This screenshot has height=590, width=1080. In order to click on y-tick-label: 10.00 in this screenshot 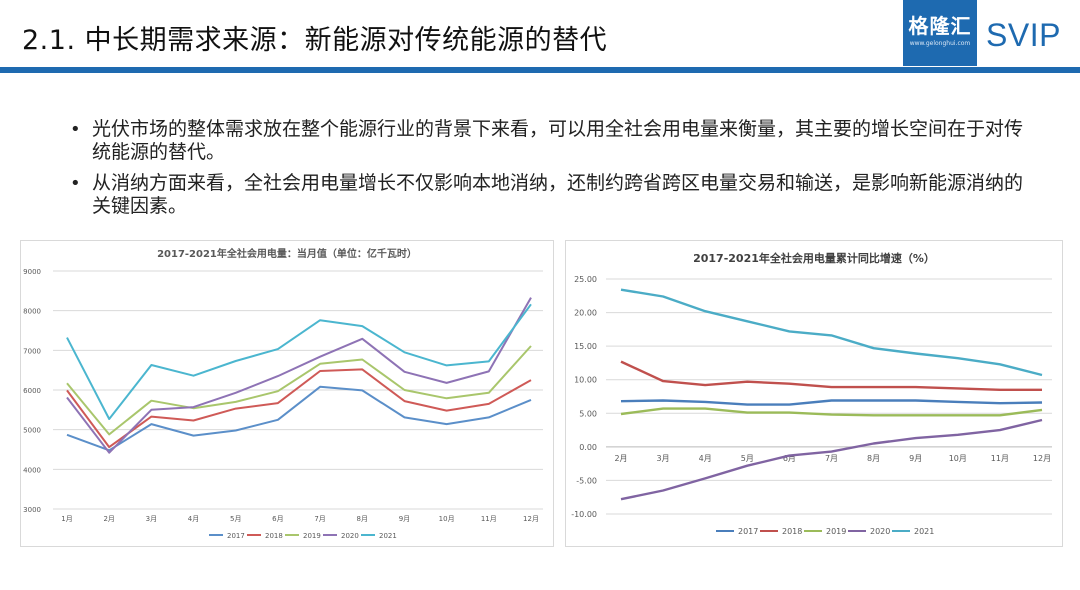, I will do `click(585, 380)`.